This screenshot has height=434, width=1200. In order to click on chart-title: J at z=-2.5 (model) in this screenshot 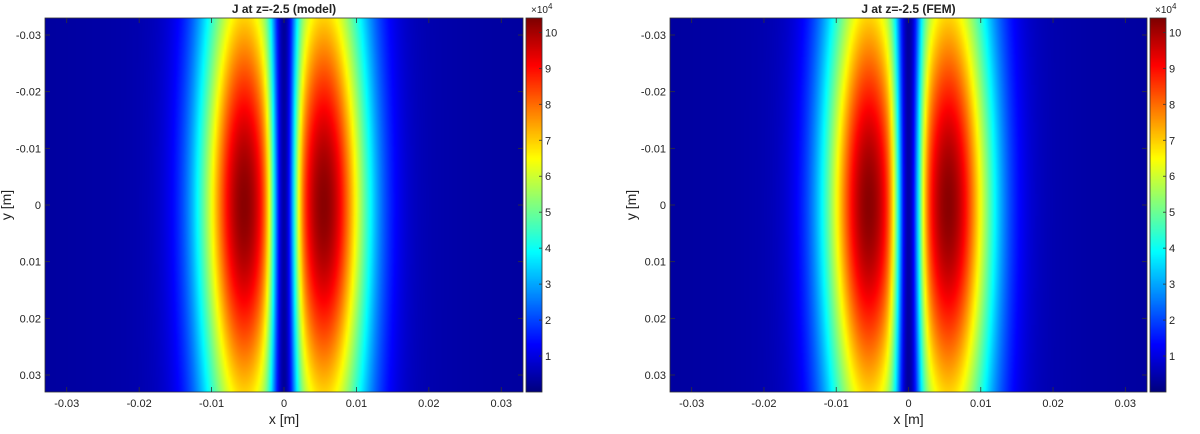, I will do `click(284, 9)`.